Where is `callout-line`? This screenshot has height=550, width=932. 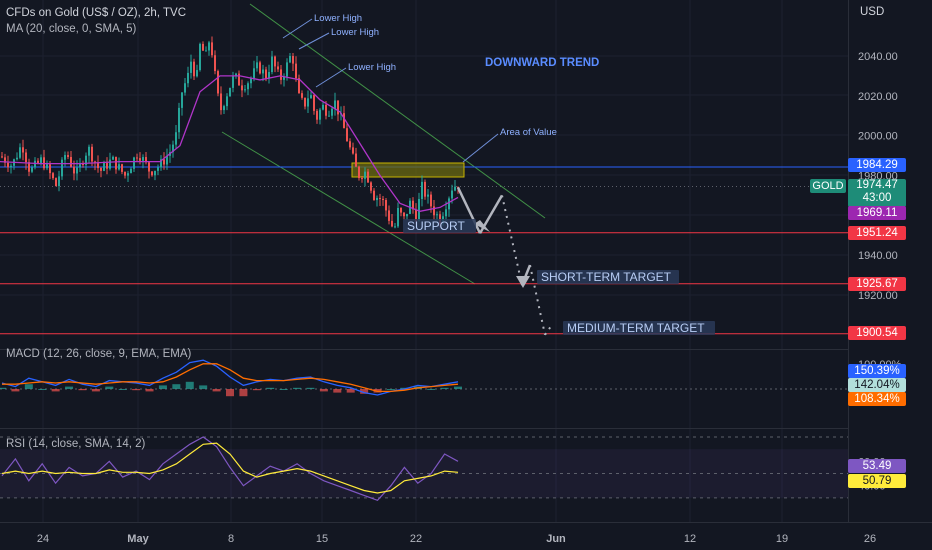
callout-line is located at coordinates (480, 148).